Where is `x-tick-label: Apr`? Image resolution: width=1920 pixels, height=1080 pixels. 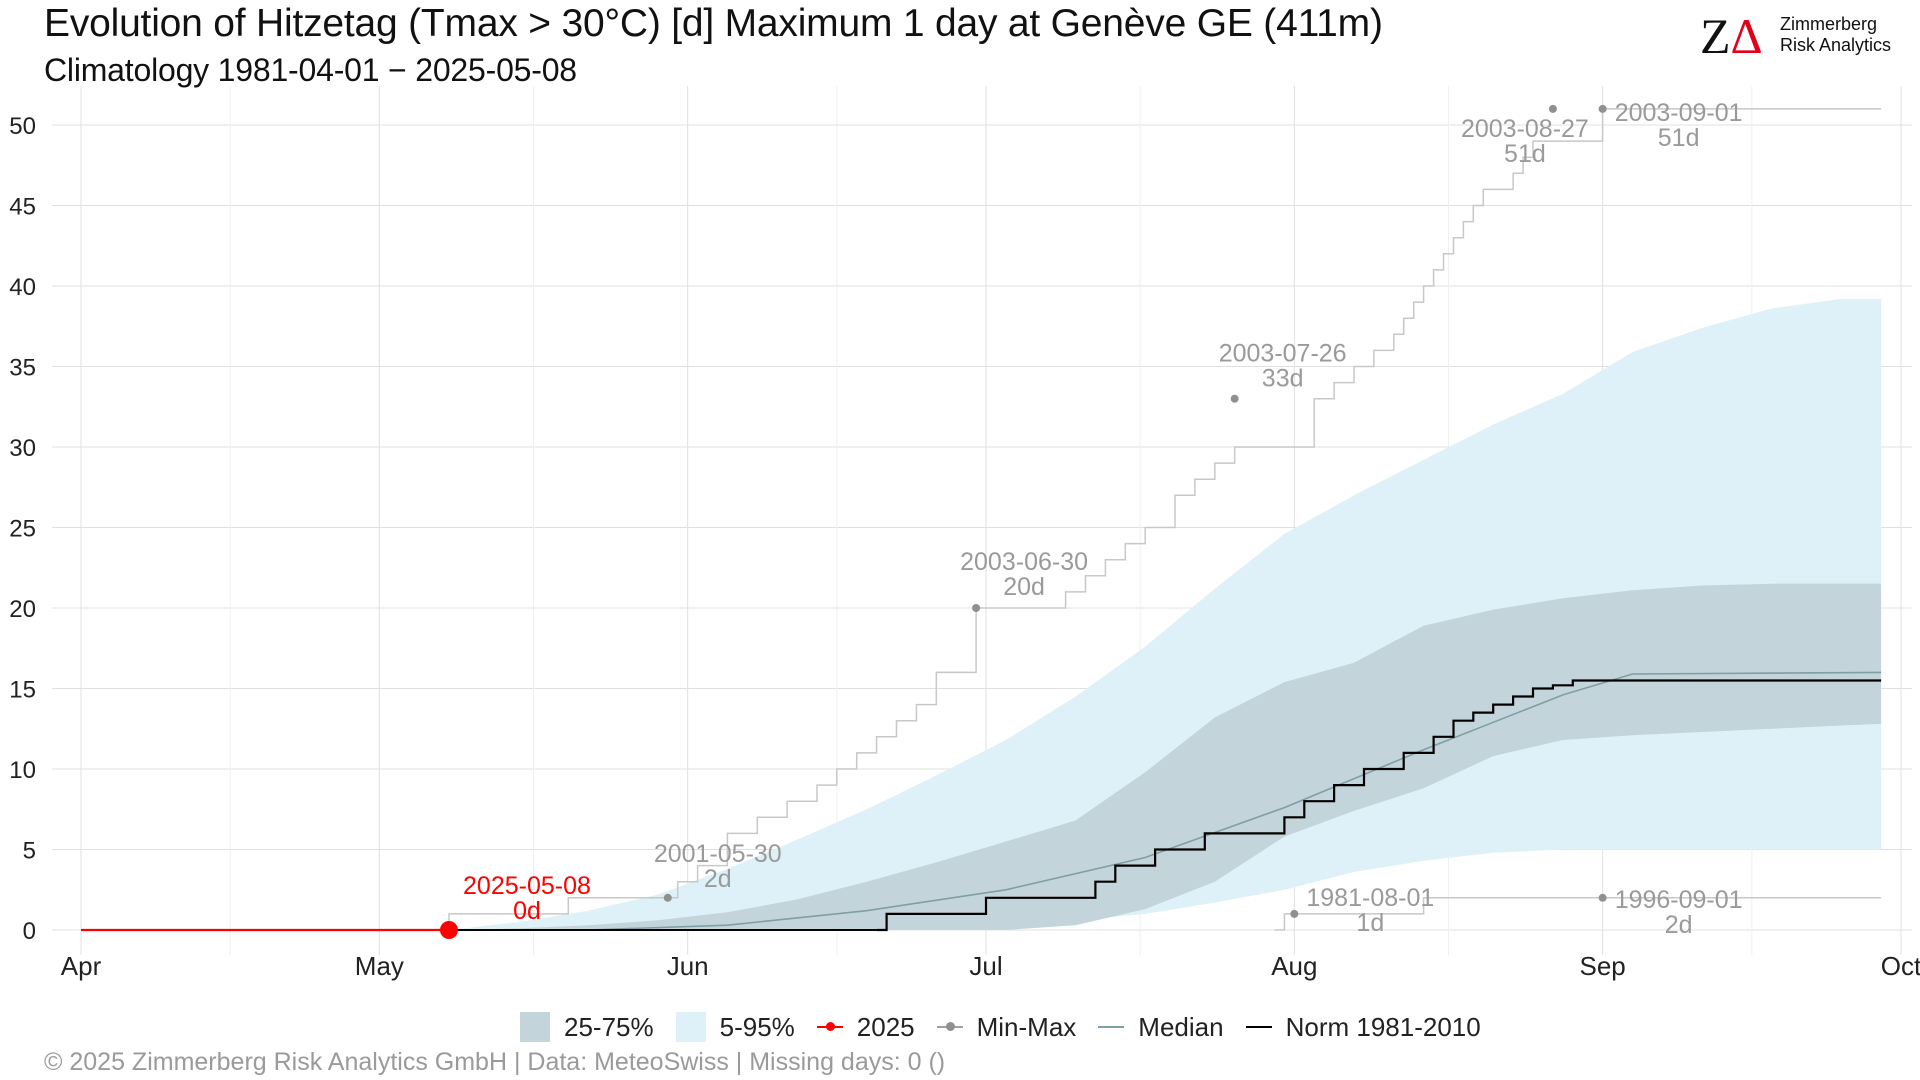 x-tick-label: Apr is located at coordinates (81, 966).